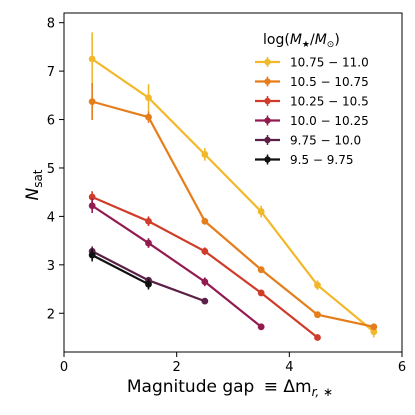  Describe the element at coordinates (51, 314) in the screenshot. I see `y-tick-label: 2` at that location.